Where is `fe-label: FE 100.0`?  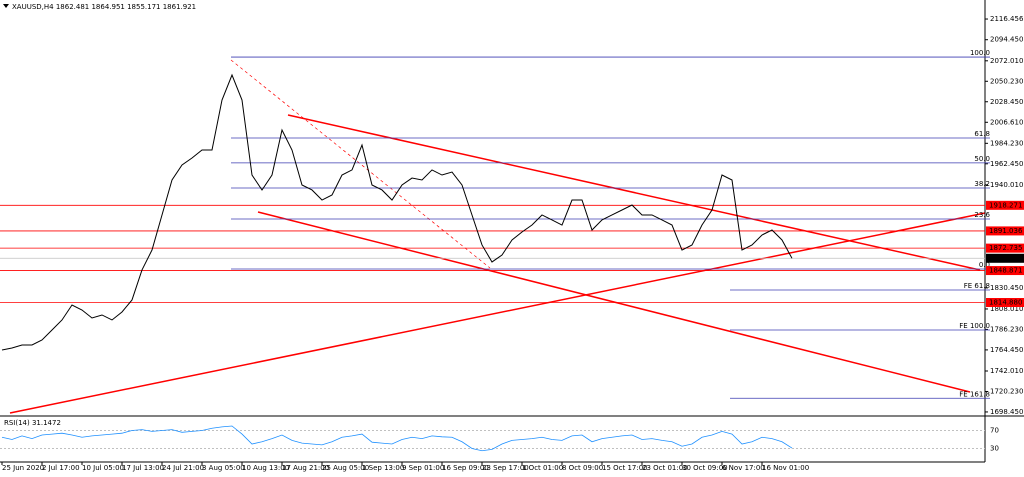
fe-label: FE 100.0 is located at coordinates (974, 326).